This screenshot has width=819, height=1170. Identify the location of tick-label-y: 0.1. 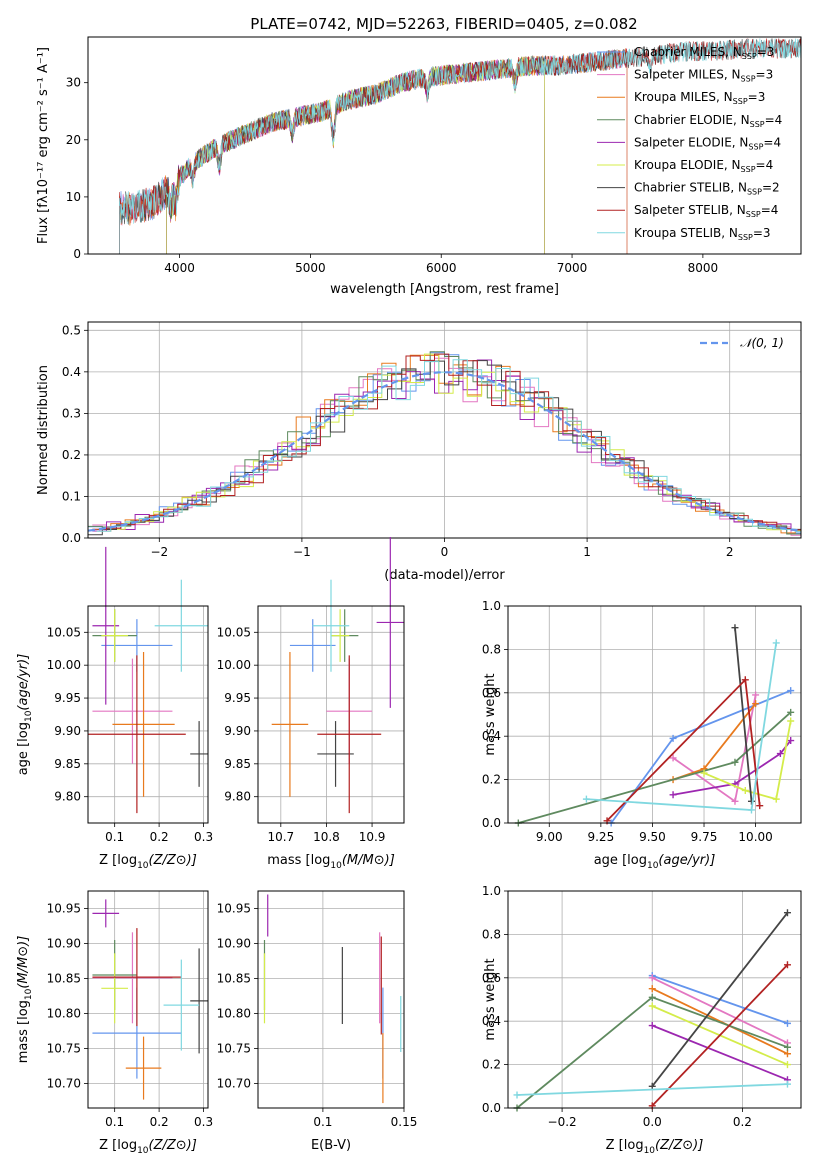
(71, 496).